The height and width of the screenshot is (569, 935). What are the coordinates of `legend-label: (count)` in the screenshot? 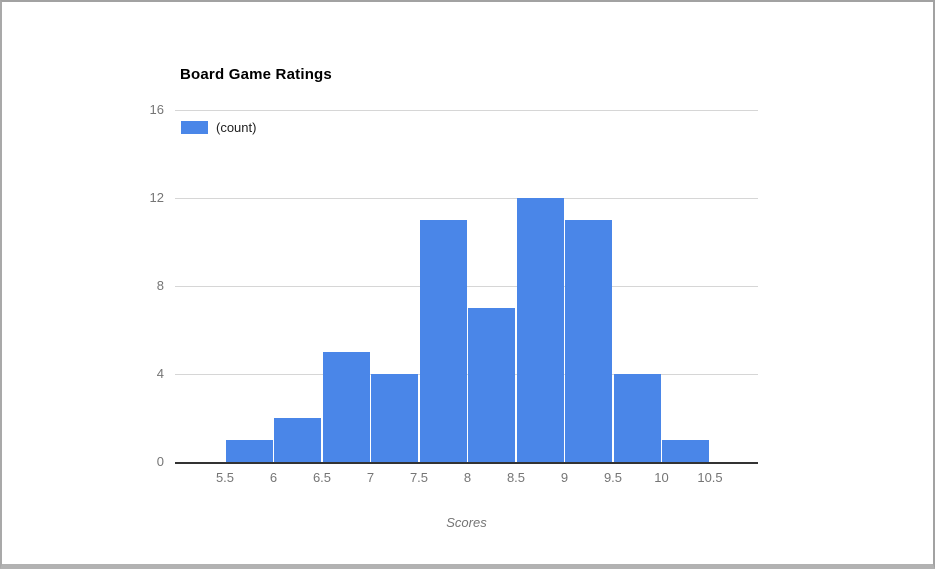 It's located at (236, 127).